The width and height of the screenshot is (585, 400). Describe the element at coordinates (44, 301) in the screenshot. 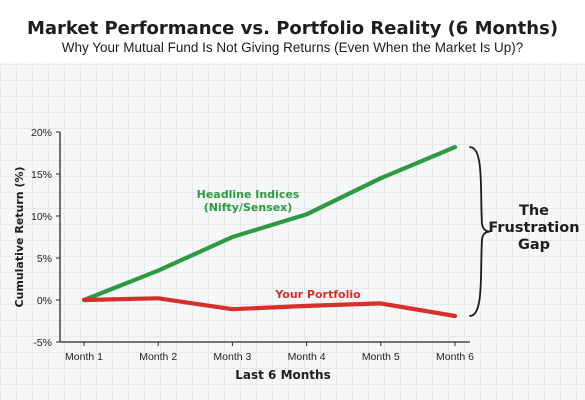

I see `y-tick-label: 0%` at that location.